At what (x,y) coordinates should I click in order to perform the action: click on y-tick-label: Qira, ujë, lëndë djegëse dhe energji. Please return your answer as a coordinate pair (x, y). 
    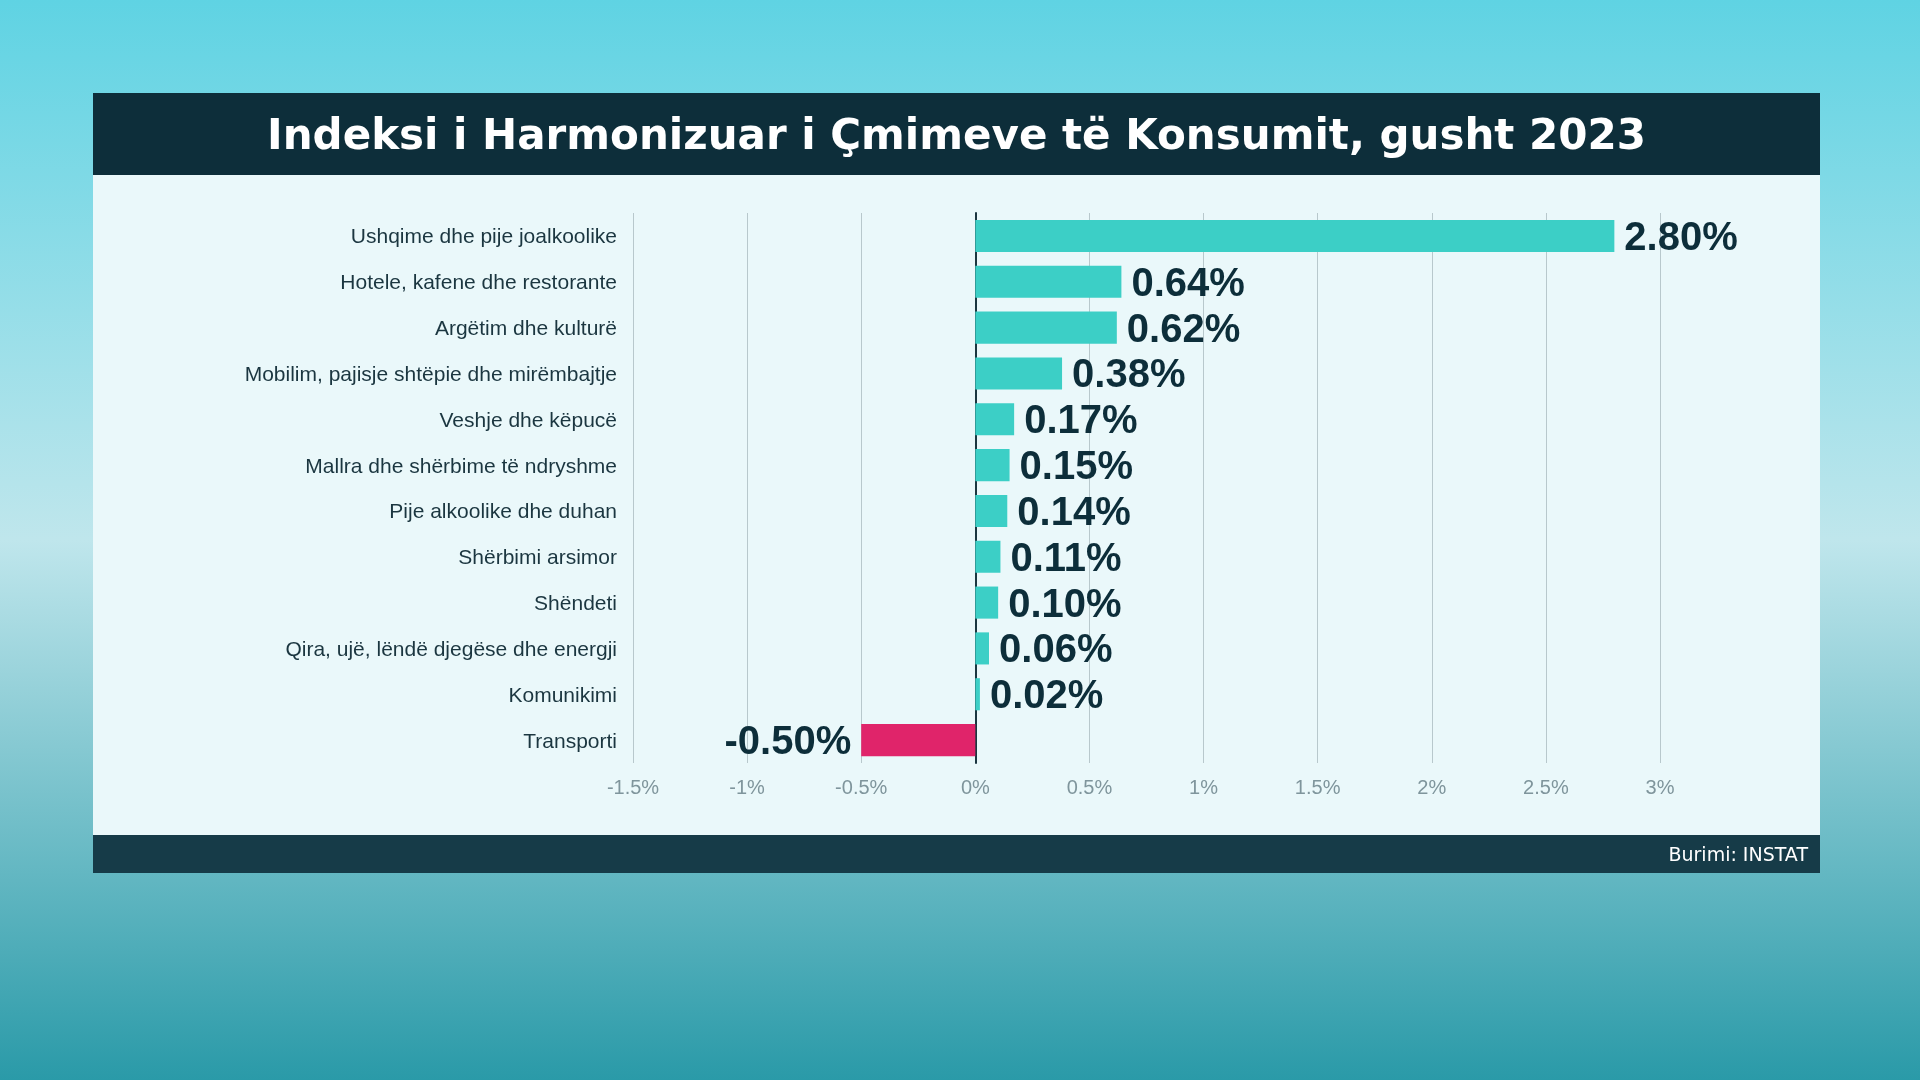
    Looking at the image, I should click on (451, 648).